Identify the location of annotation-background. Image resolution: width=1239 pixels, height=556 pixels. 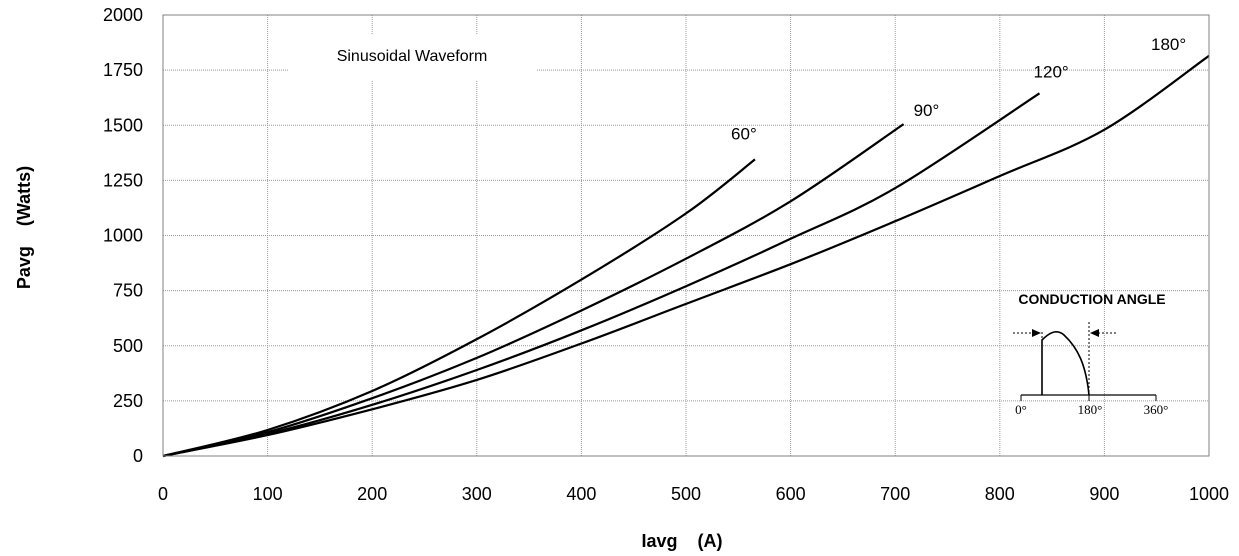
(412, 57).